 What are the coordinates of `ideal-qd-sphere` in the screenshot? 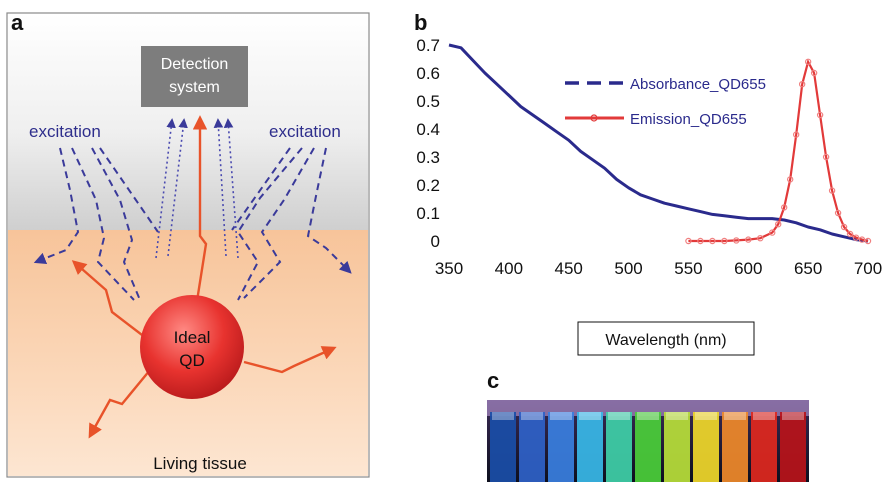 It's located at (192, 347).